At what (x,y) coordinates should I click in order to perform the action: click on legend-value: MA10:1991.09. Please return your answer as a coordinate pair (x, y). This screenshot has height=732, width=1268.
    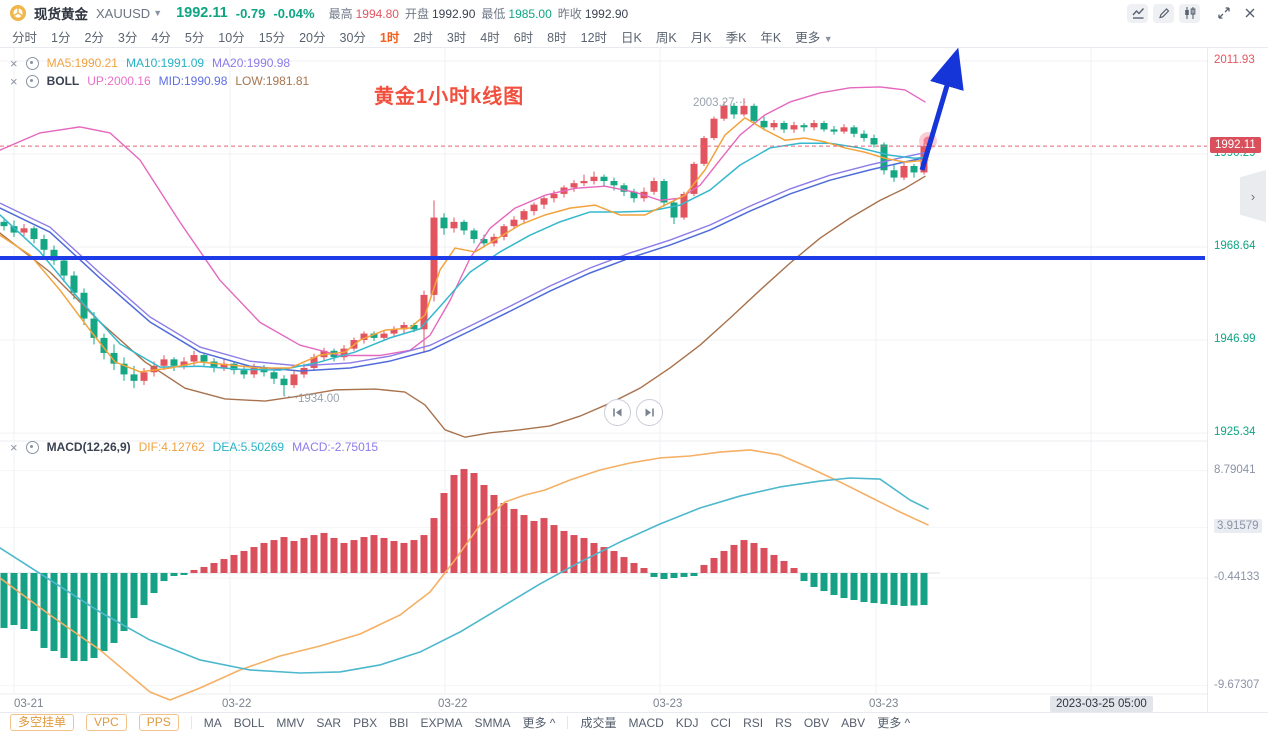
    Looking at the image, I should click on (165, 63).